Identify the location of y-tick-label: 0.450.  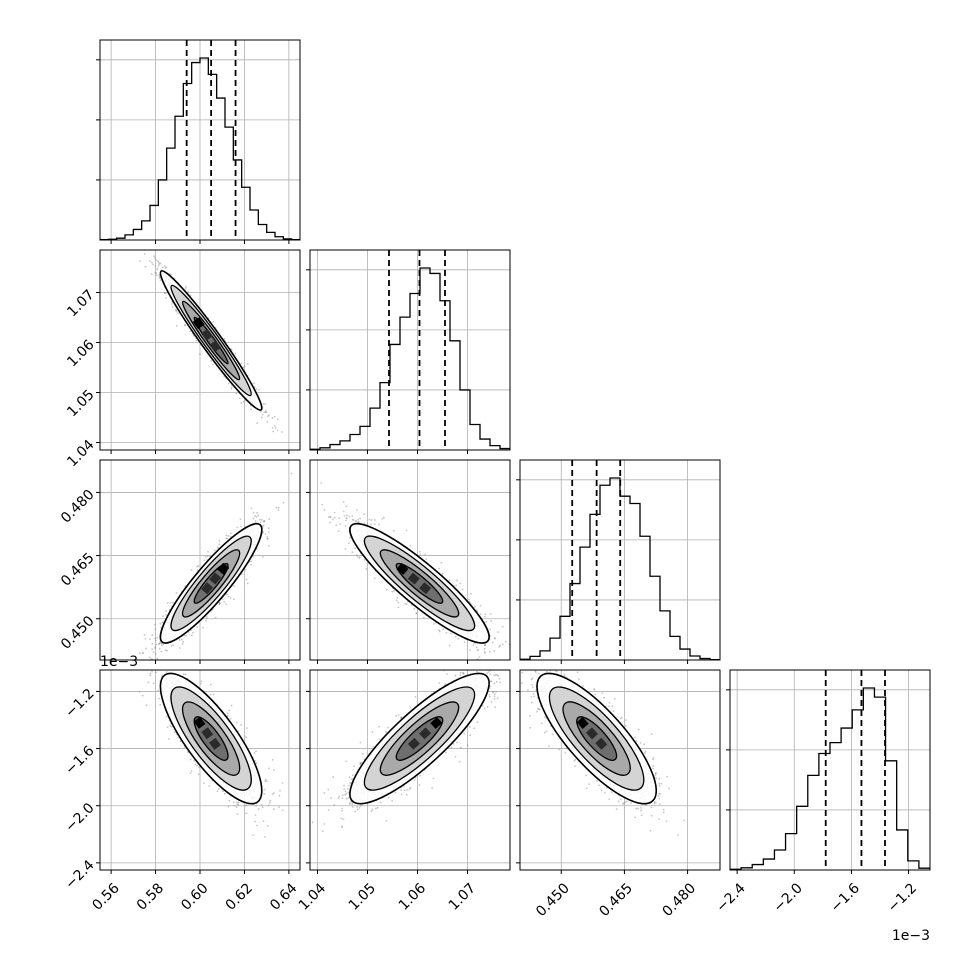
(78, 633).